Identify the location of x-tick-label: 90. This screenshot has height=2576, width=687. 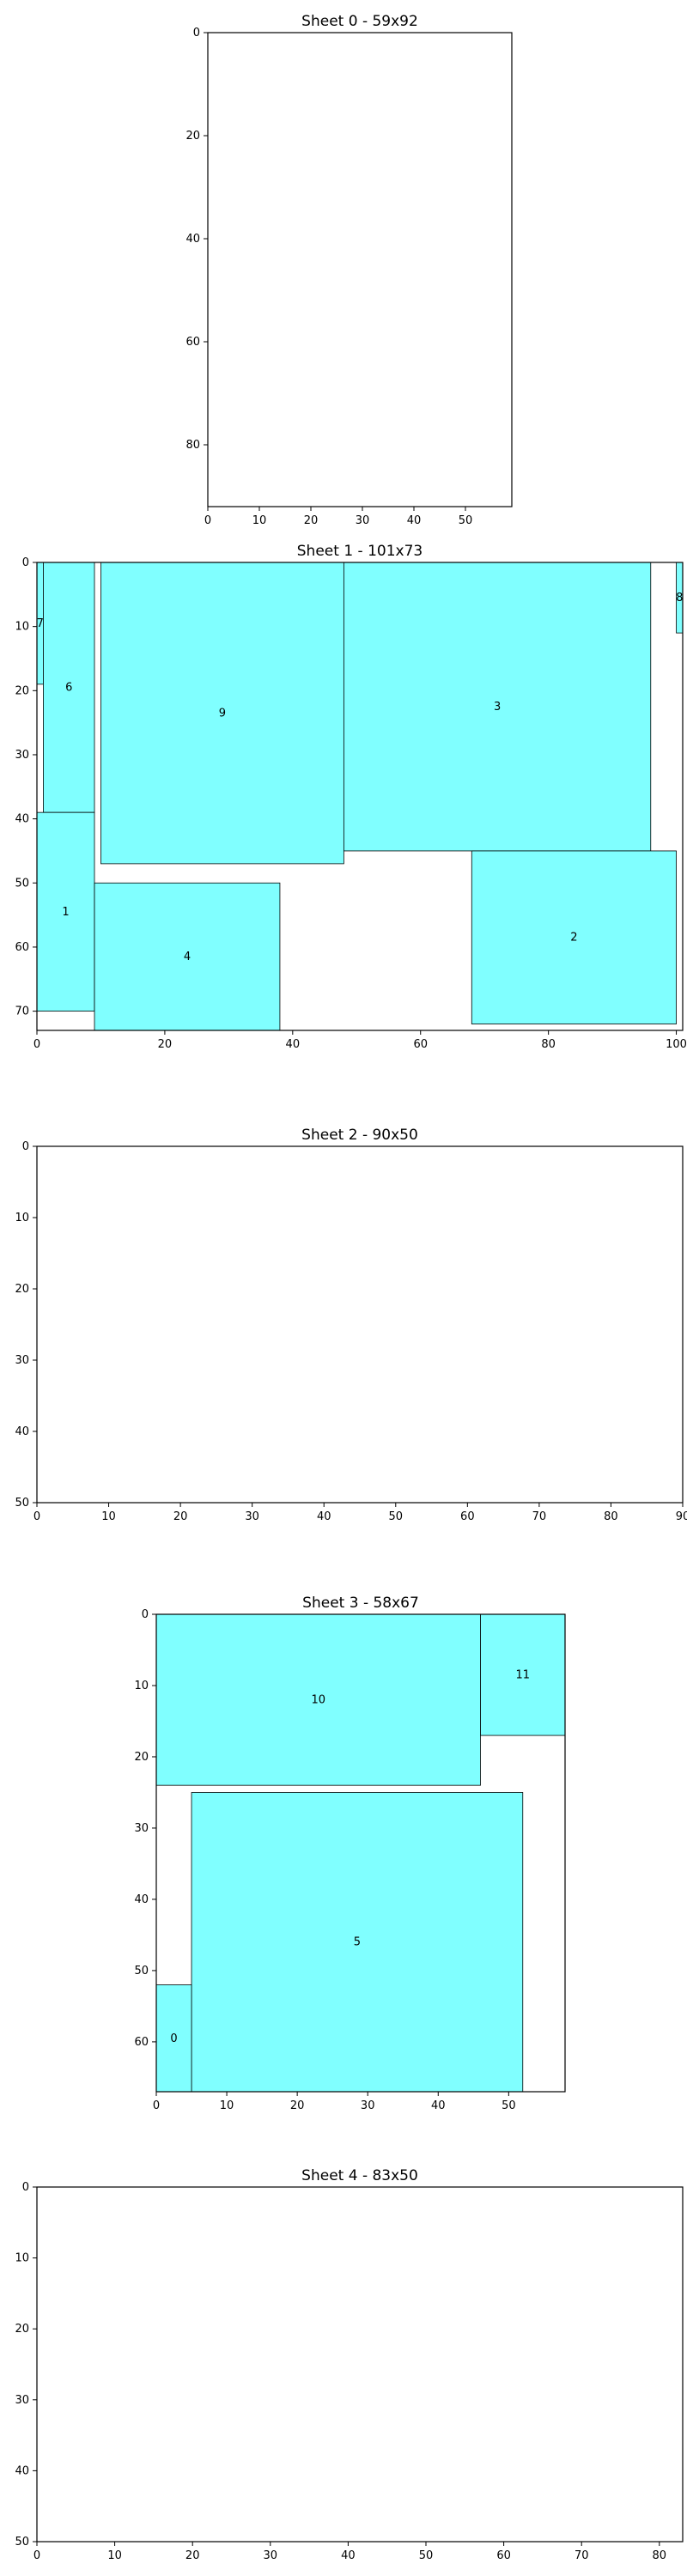
(681, 1517).